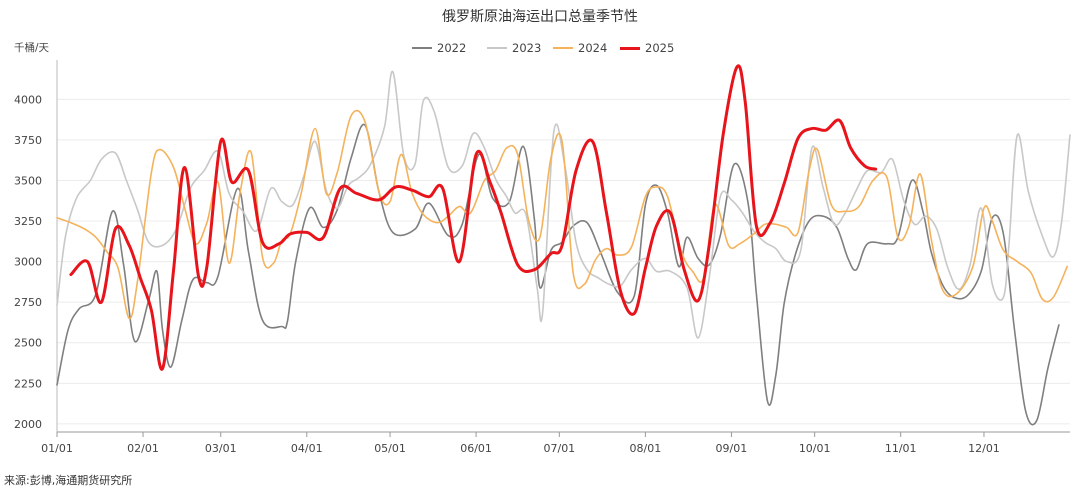 The height and width of the screenshot is (491, 1080). What do you see at coordinates (593, 48) in the screenshot?
I see `legend-label-2024: 2024` at bounding box center [593, 48].